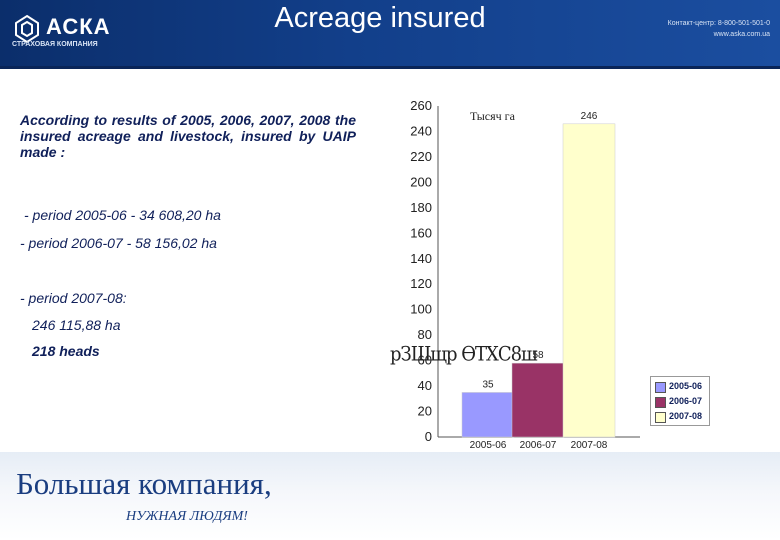  Describe the element at coordinates (741, 34) in the screenshot. I see `contact-site: www.aska.com.ua` at that location.